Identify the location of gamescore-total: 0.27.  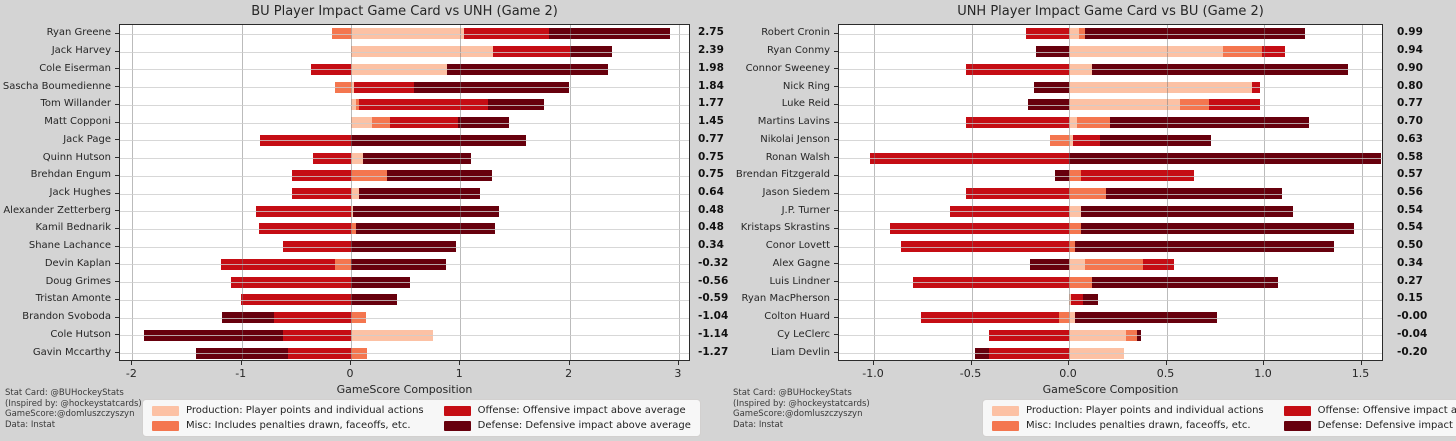
(1410, 280).